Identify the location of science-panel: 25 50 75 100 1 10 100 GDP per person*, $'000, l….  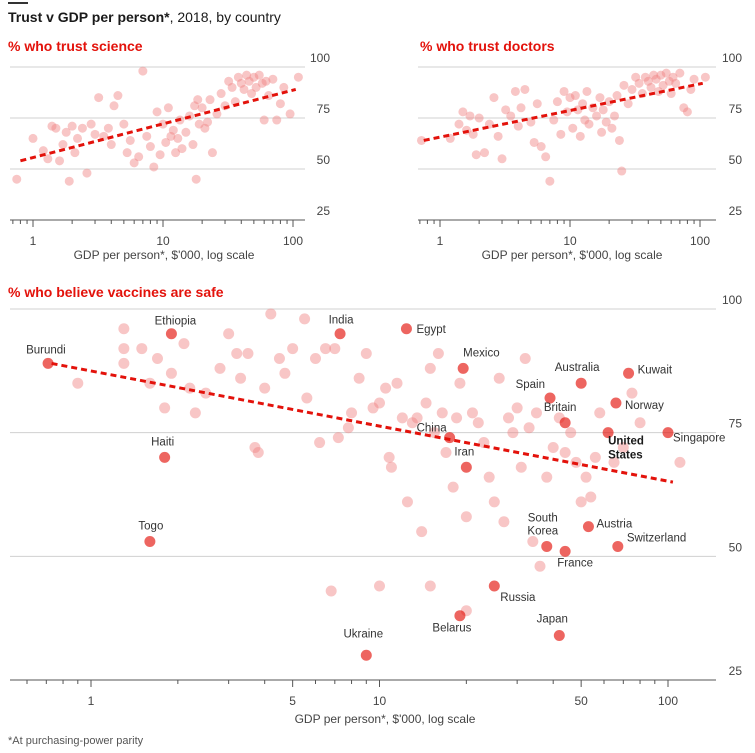
(170, 156).